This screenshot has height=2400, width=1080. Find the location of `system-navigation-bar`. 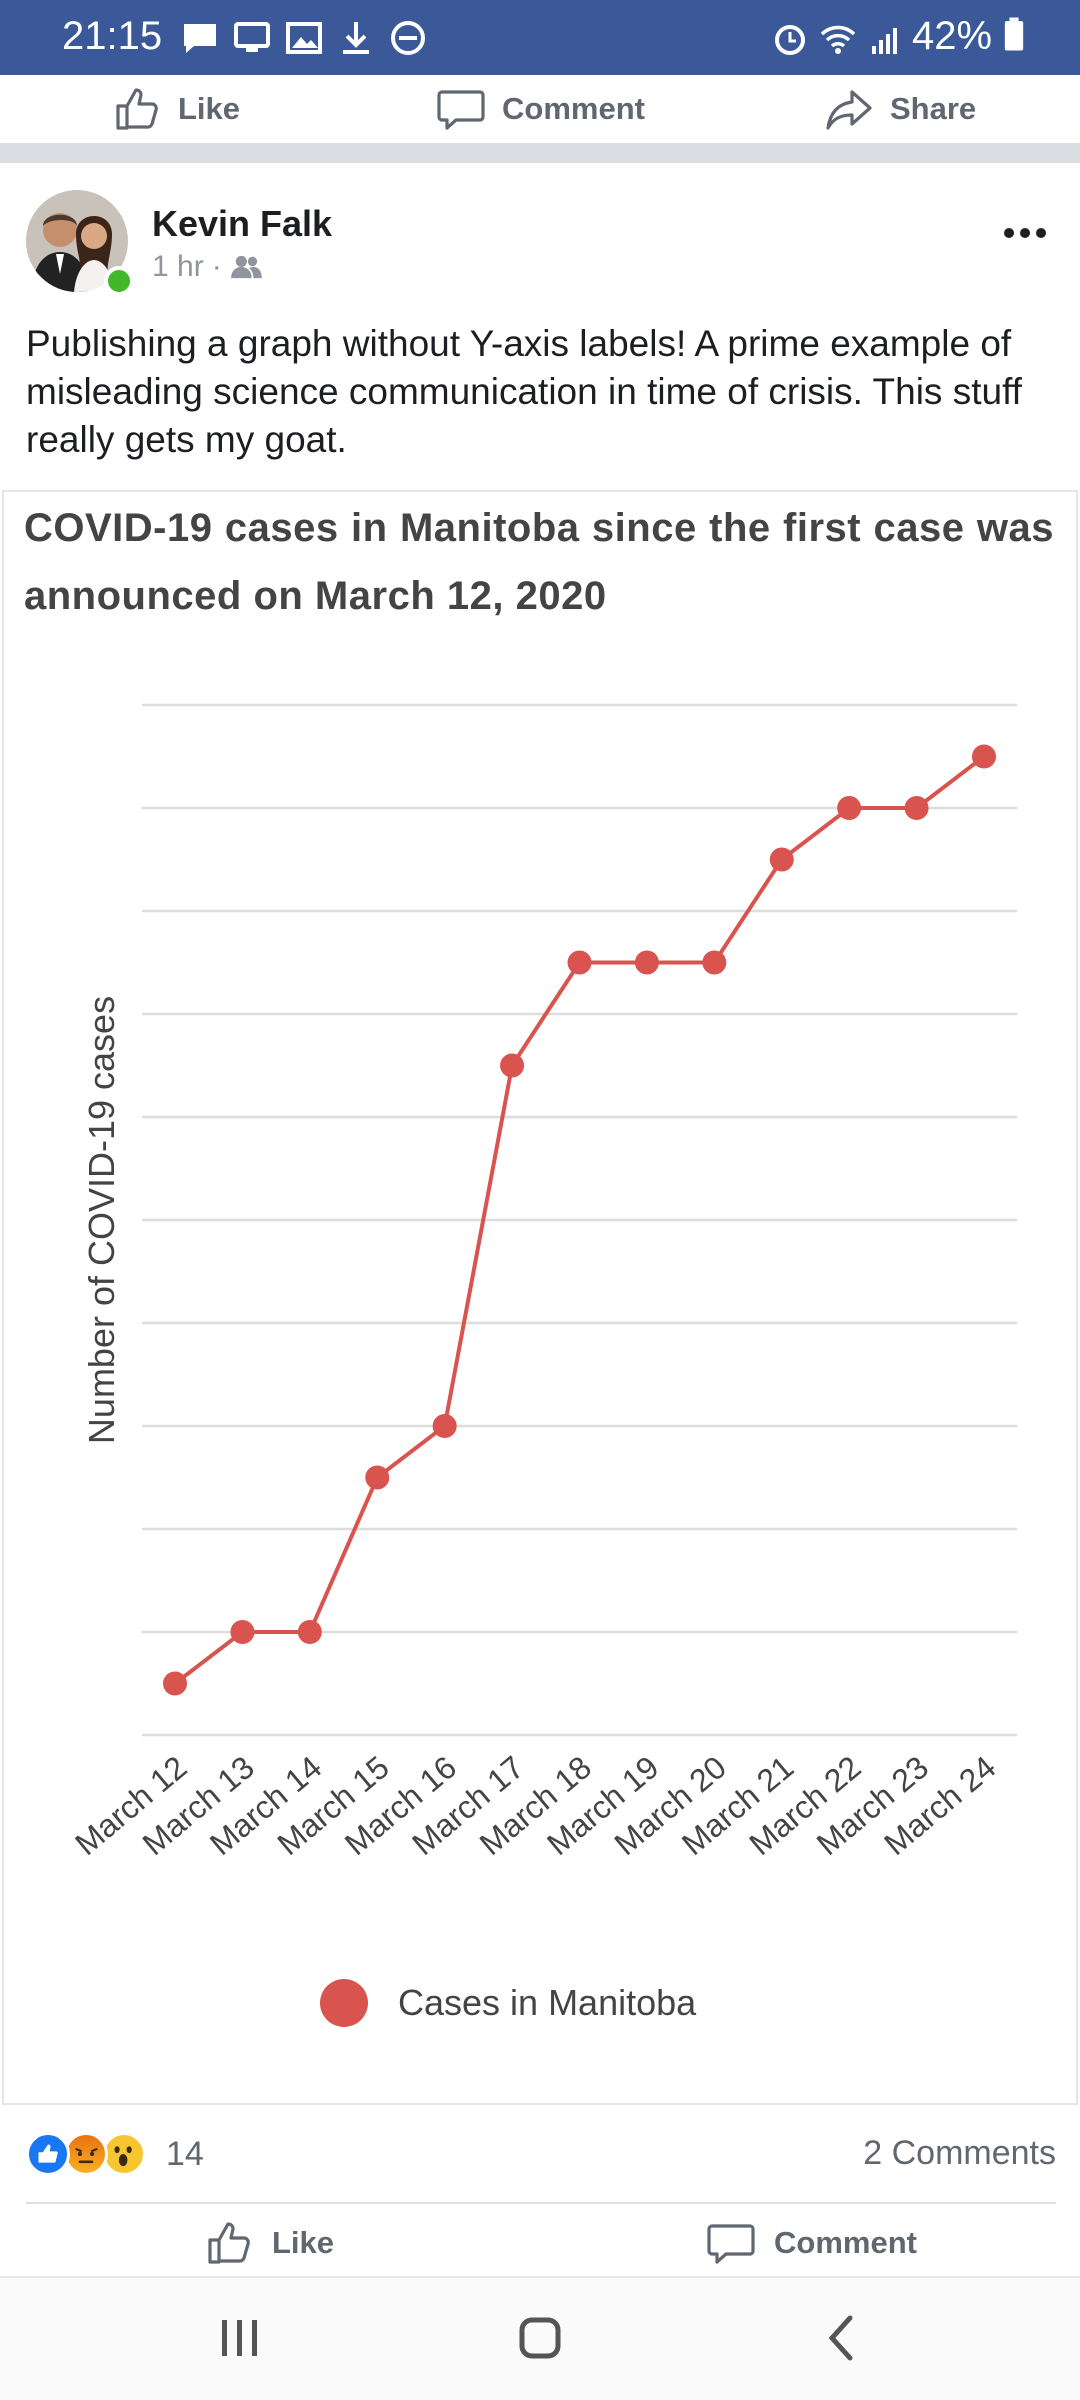

system-navigation-bar is located at coordinates (540, 2338).